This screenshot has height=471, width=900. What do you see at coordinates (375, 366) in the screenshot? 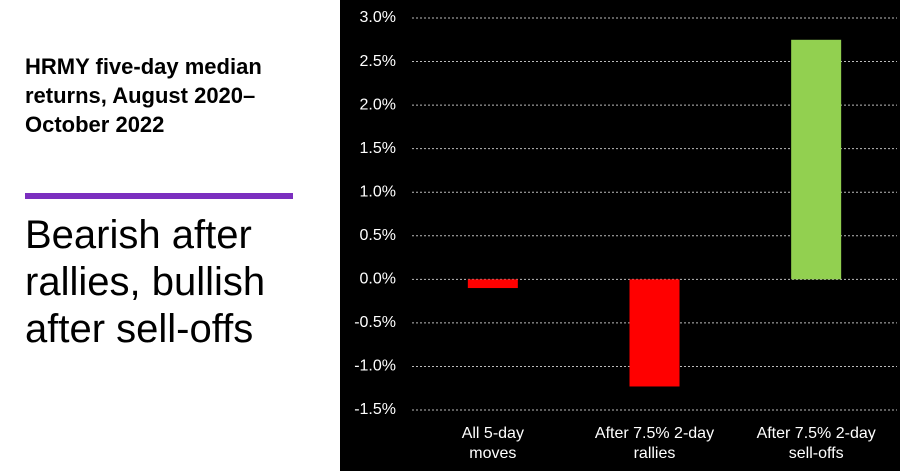
I see `y-tick-label: -1.0%` at bounding box center [375, 366].